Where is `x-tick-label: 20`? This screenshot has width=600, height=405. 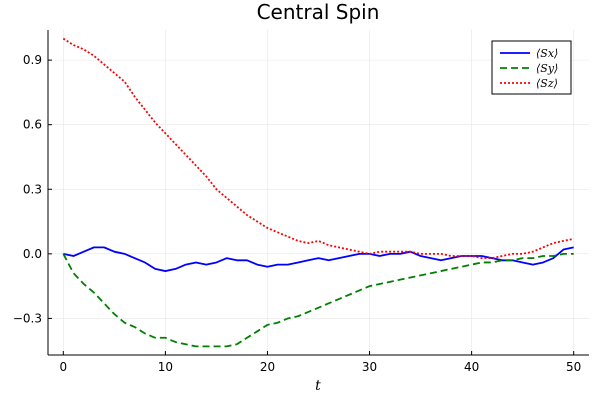
x-tick-label: 20 is located at coordinates (267, 367).